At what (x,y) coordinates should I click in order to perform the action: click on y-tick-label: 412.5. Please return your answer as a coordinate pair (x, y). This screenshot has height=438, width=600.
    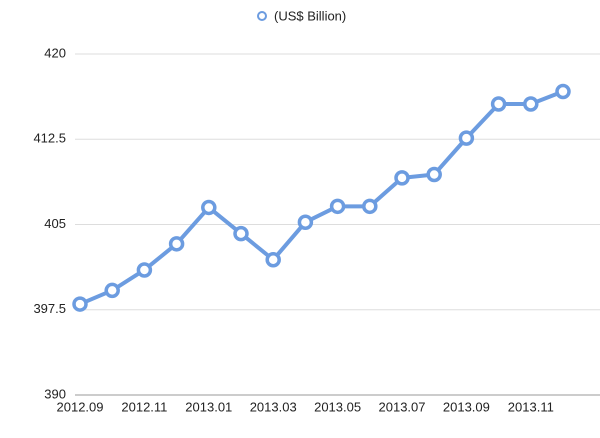
    Looking at the image, I should click on (49, 138).